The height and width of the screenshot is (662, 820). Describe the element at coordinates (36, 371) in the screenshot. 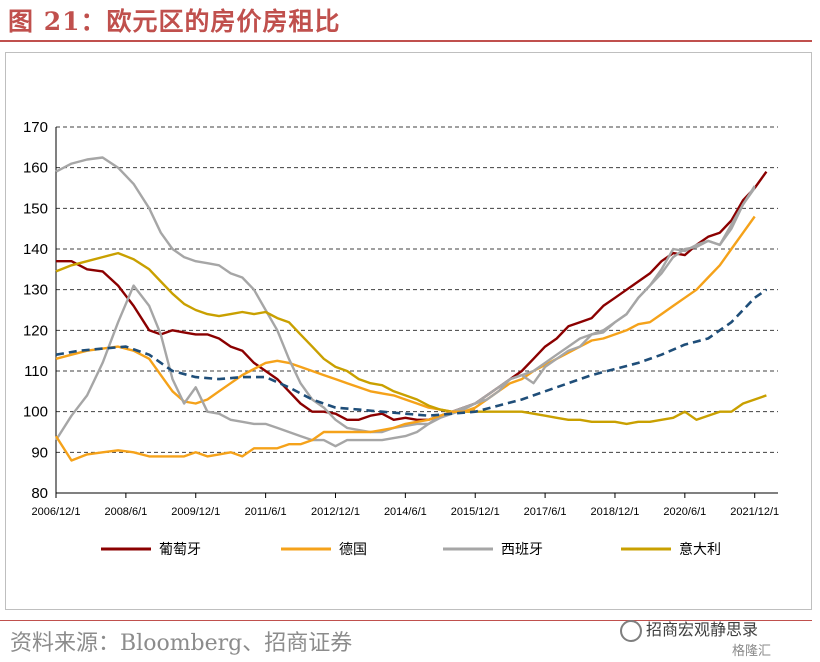

I see `y-tick-label: 110` at that location.